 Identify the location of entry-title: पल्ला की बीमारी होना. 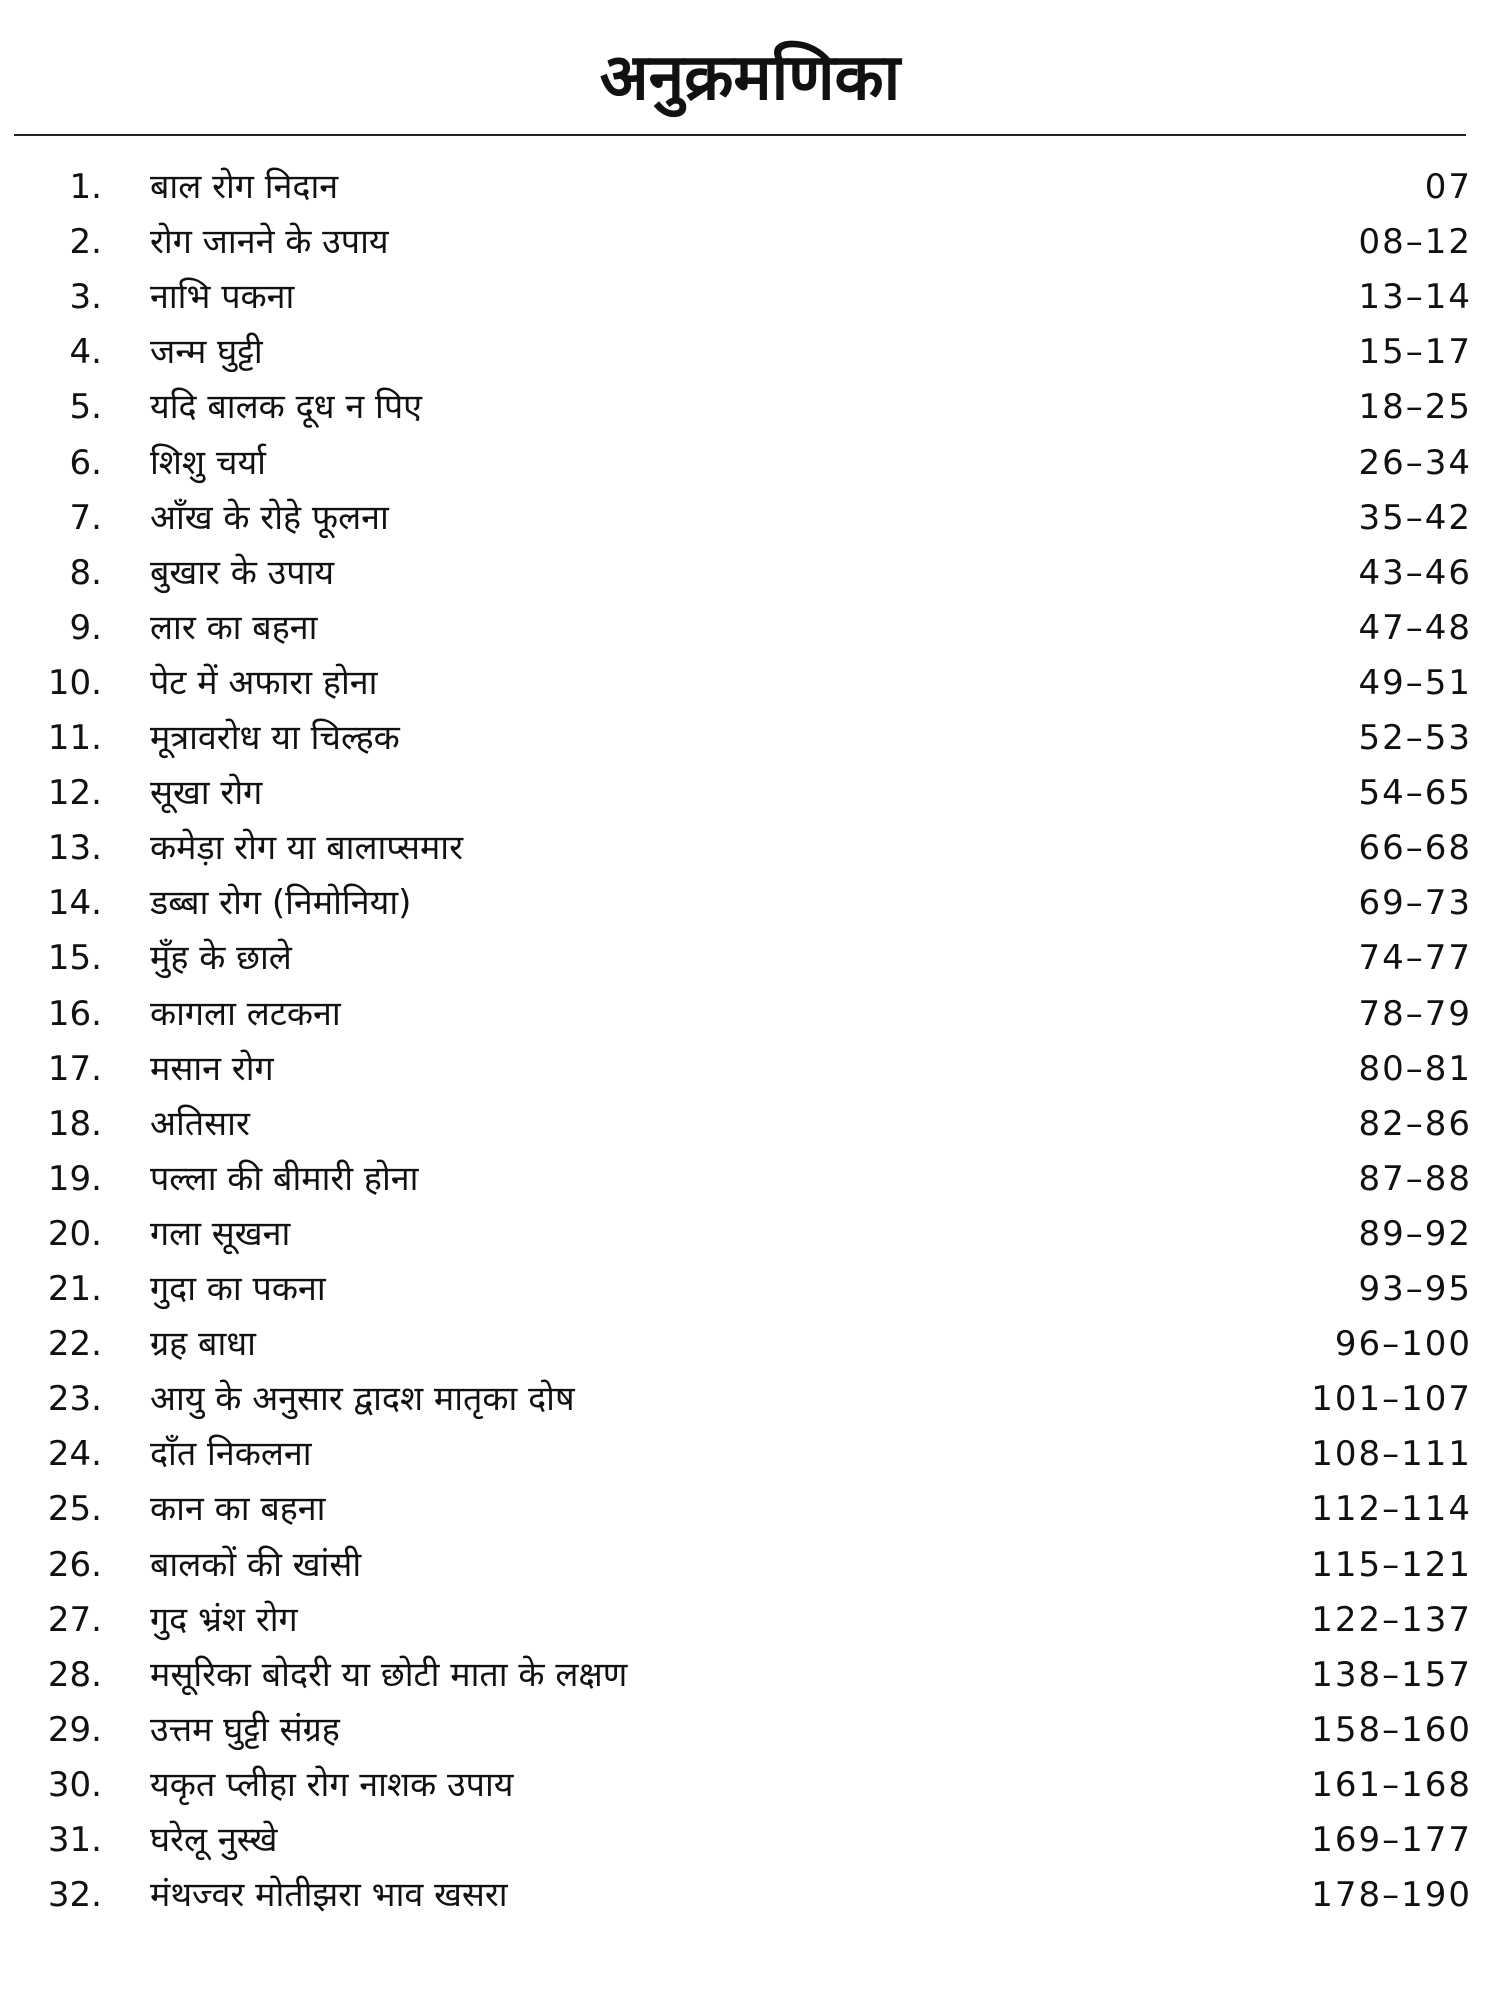
(284, 1178).